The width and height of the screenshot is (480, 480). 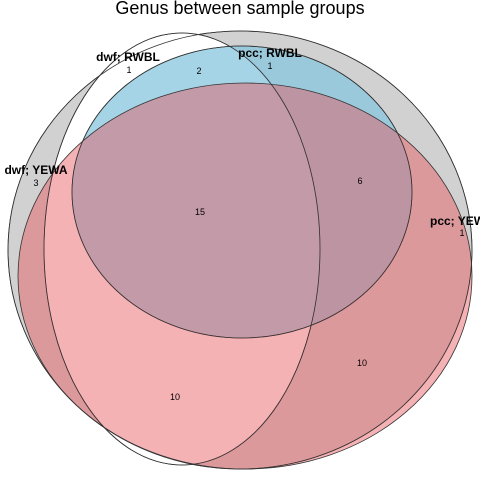 What do you see at coordinates (455, 221) in the screenshot?
I see `set-label-pcc-yewa: pcc; YEWA` at bounding box center [455, 221].